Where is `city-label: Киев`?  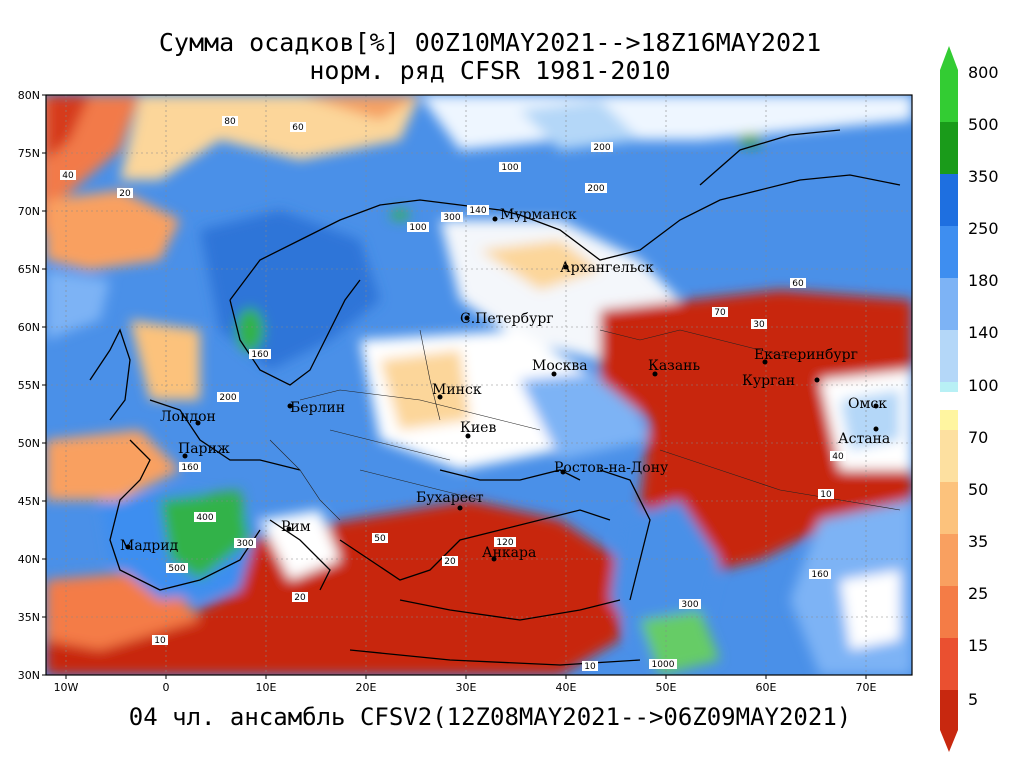
city-label: Киев is located at coordinates (478, 428).